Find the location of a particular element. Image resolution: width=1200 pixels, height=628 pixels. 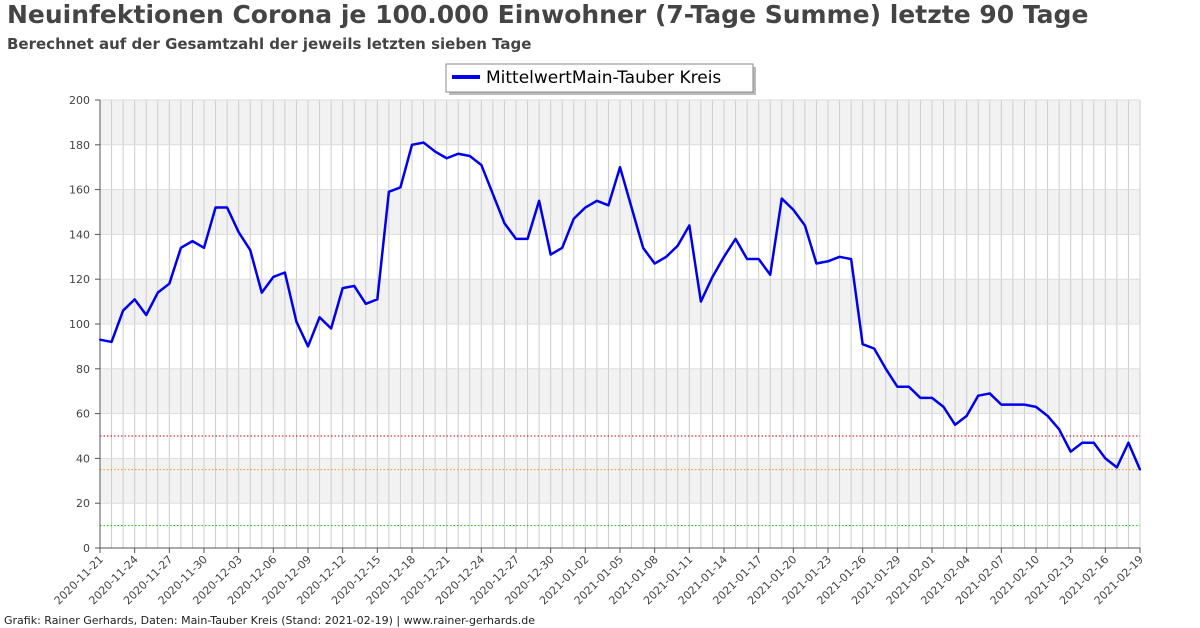

y-tick-label: 160 is located at coordinates (79, 190).